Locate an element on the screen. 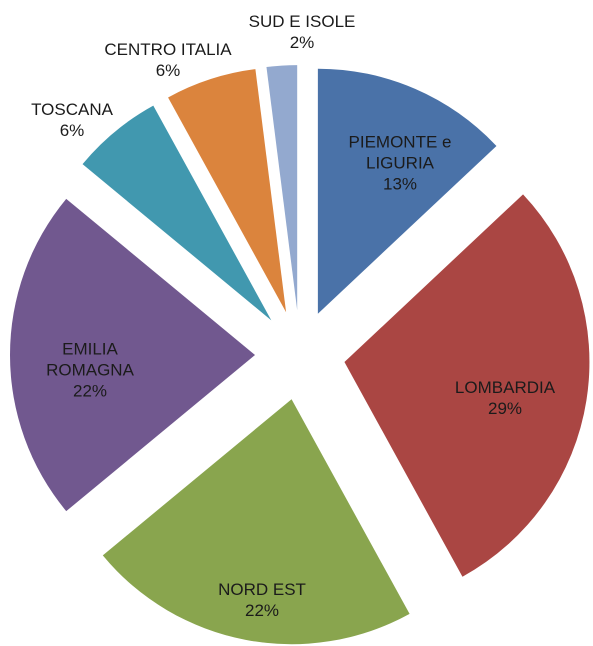 The image size is (593, 646). value-label: 29% is located at coordinates (505, 408).